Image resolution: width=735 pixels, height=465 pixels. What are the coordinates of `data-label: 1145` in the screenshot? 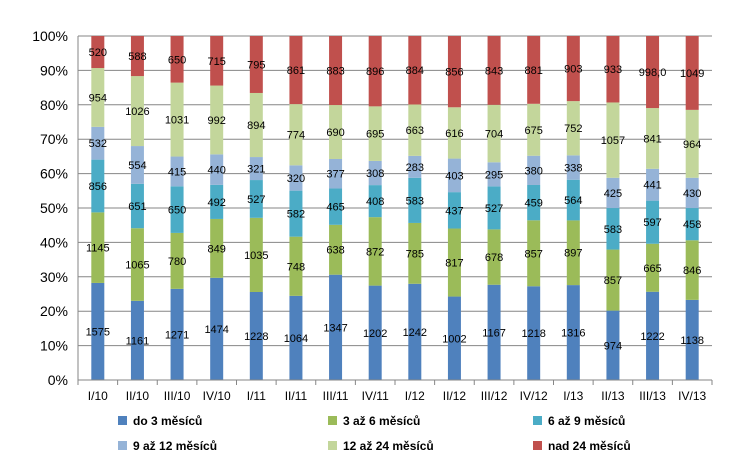 It's located at (98, 249).